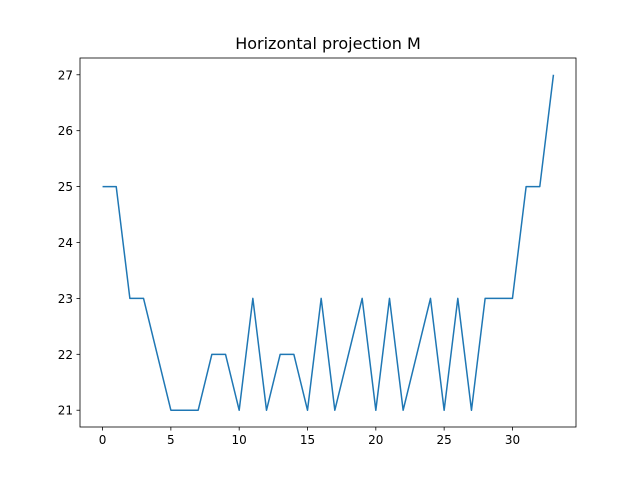 This screenshot has height=480, width=640. What do you see at coordinates (65, 299) in the screenshot?
I see `y-tick-label: 23` at bounding box center [65, 299].